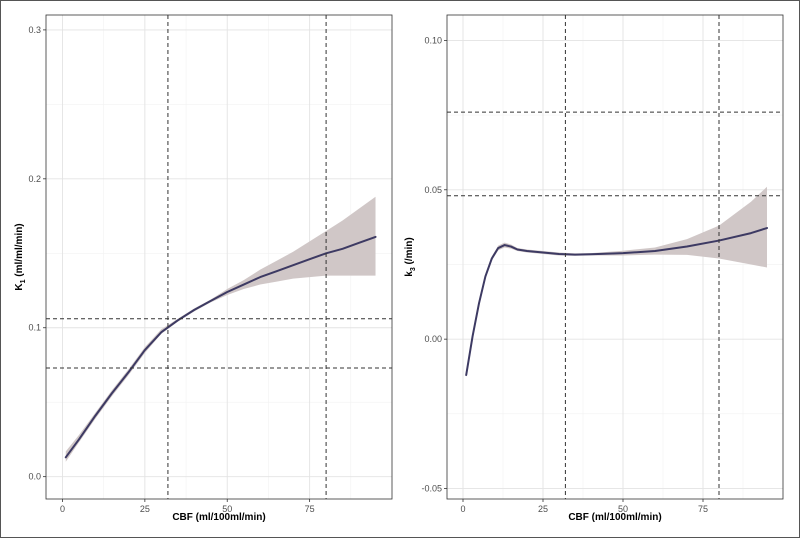 This screenshot has width=800, height=538. What do you see at coordinates (34, 477) in the screenshot?
I see `y-tick-label: 0.0` at bounding box center [34, 477].